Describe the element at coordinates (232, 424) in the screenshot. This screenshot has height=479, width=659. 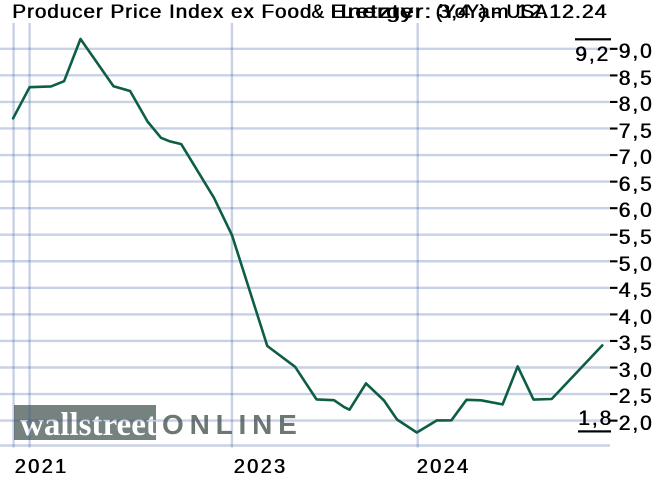
I see `svg-text: ONLINE` at that location.